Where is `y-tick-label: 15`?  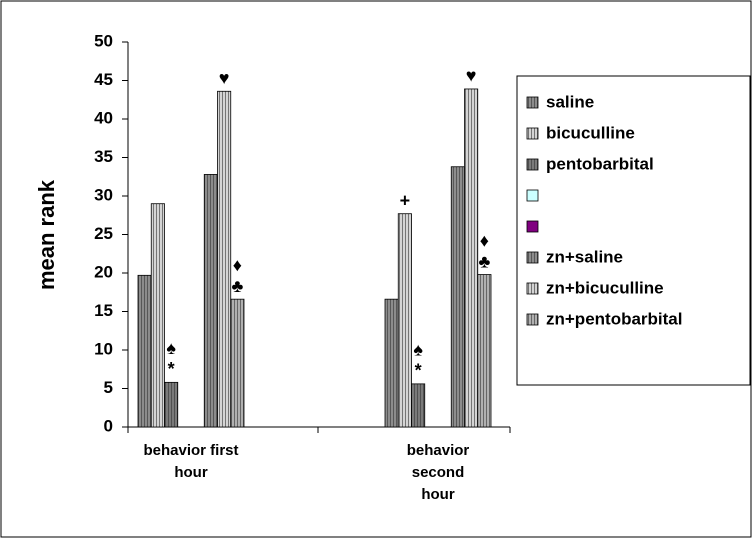 y-tick-label: 15 is located at coordinates (103, 310).